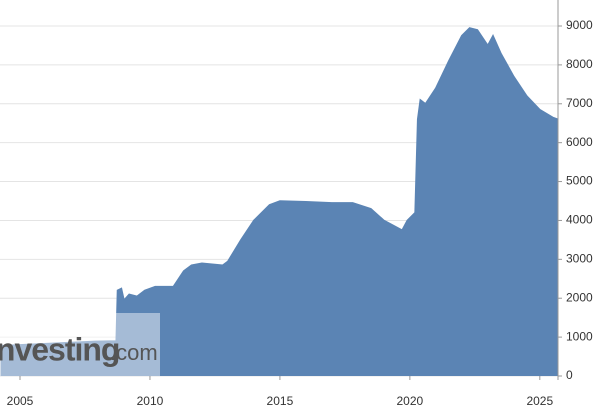 The width and height of the screenshot is (594, 412). Describe the element at coordinates (579, 297) in the screenshot. I see `y-tick-label: 2000` at that location.